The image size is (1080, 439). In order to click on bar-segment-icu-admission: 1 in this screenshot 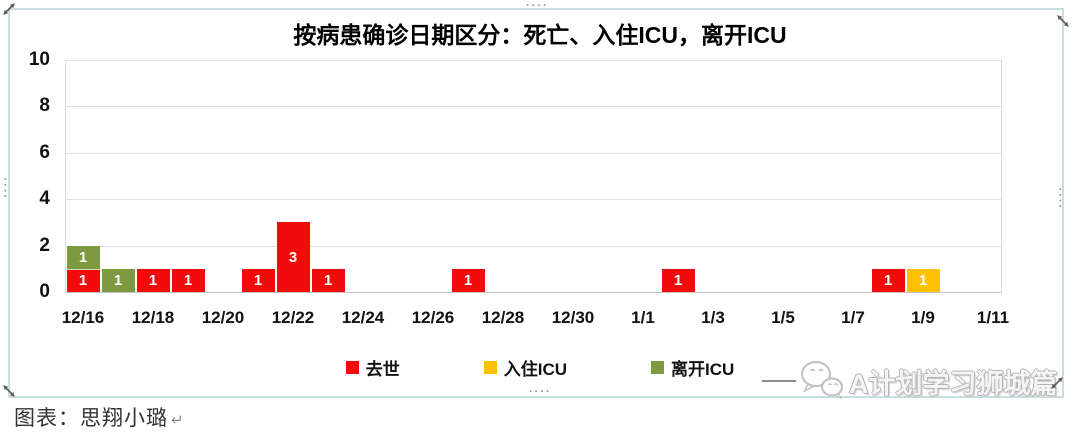, I will do `click(923, 280)`.